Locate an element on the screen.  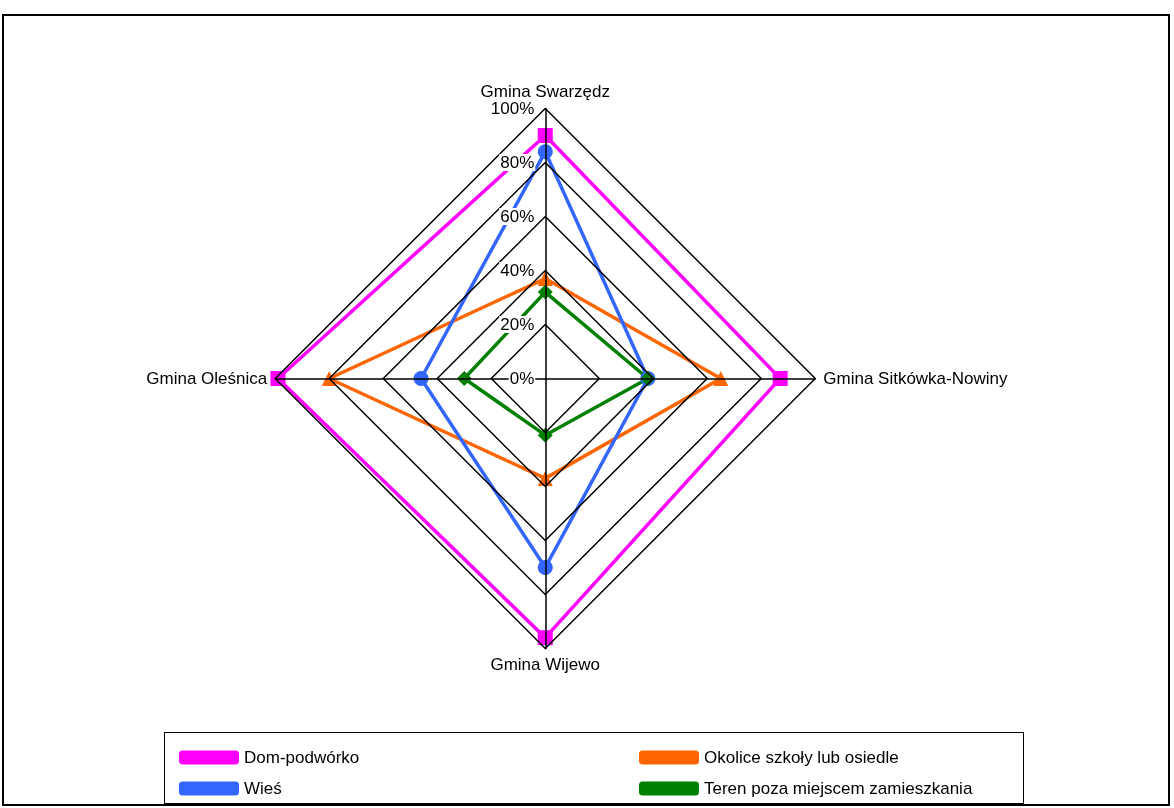
y-tick-label: 20% is located at coordinates (517, 324).